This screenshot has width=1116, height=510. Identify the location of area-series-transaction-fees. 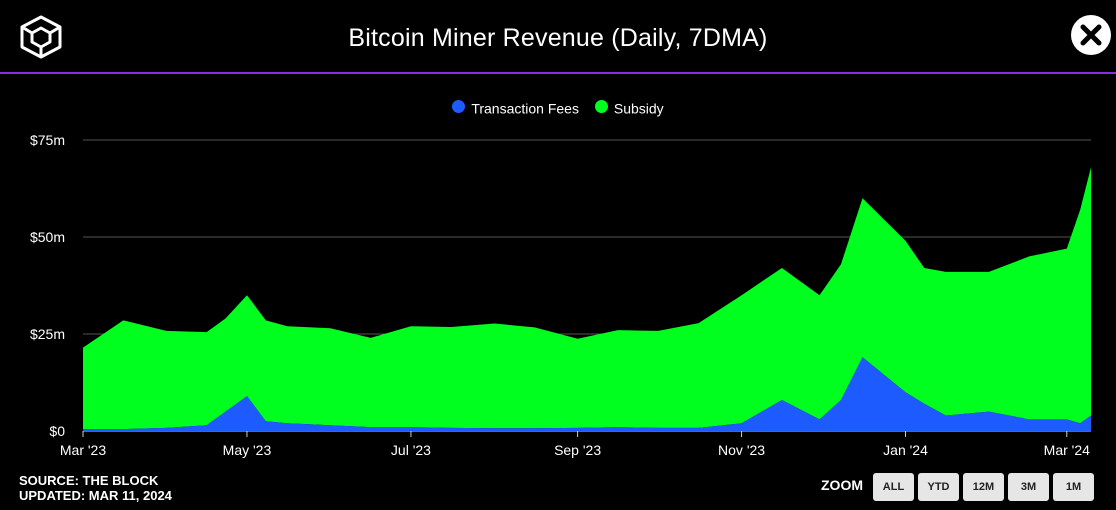
(587, 394).